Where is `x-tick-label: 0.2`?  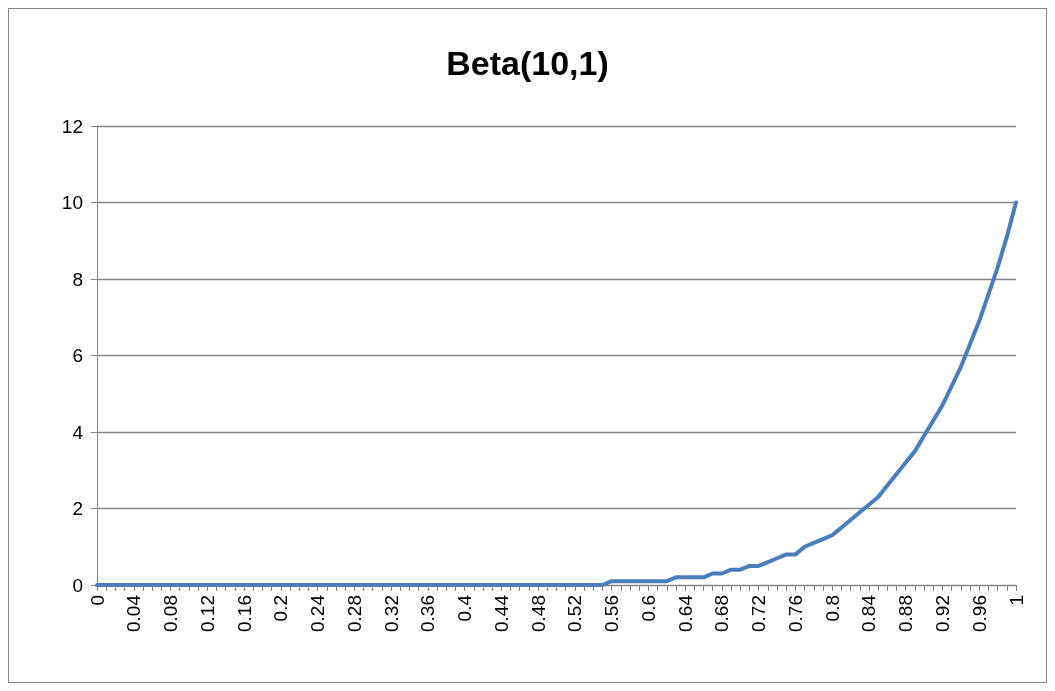
x-tick-label: 0.2 is located at coordinates (281, 608).